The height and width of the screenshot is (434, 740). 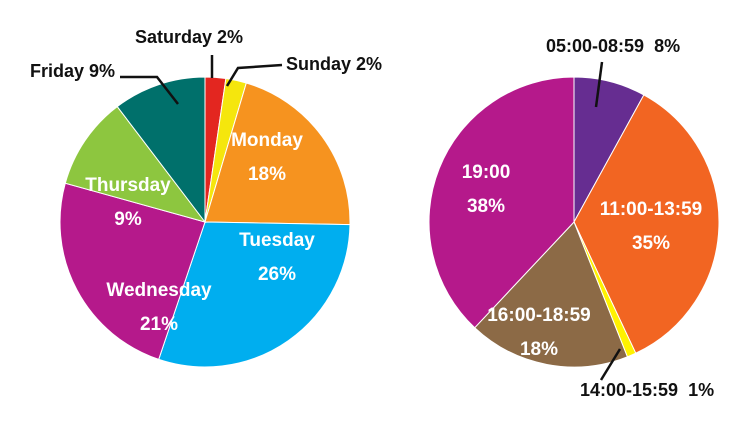 What do you see at coordinates (277, 240) in the screenshot?
I see `slice-label-tuesday: Tuesday` at bounding box center [277, 240].